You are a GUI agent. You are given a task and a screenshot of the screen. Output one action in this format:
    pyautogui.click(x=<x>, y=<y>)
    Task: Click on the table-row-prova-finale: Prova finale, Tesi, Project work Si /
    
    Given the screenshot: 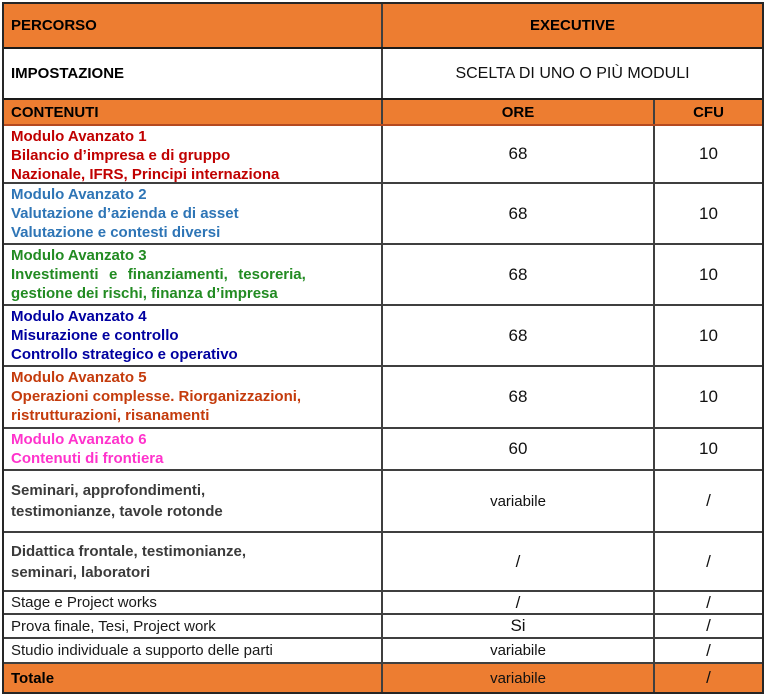 What is the action you would take?
    pyautogui.click(x=383, y=627)
    